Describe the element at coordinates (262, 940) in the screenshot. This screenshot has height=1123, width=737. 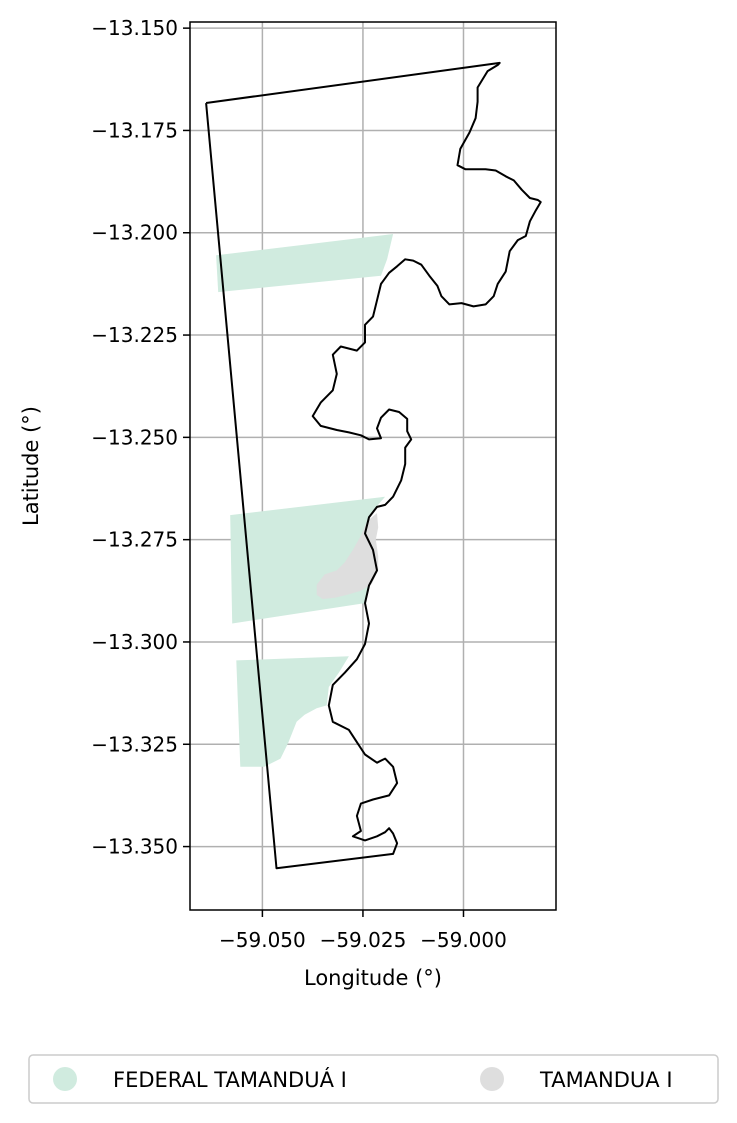
I see `x-tick-label-0: −59.050` at that location.